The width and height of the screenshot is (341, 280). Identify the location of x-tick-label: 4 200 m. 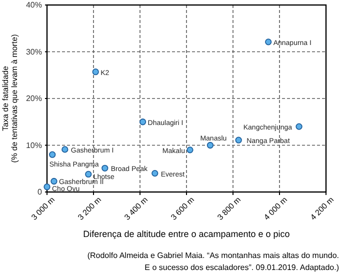
(322, 208).